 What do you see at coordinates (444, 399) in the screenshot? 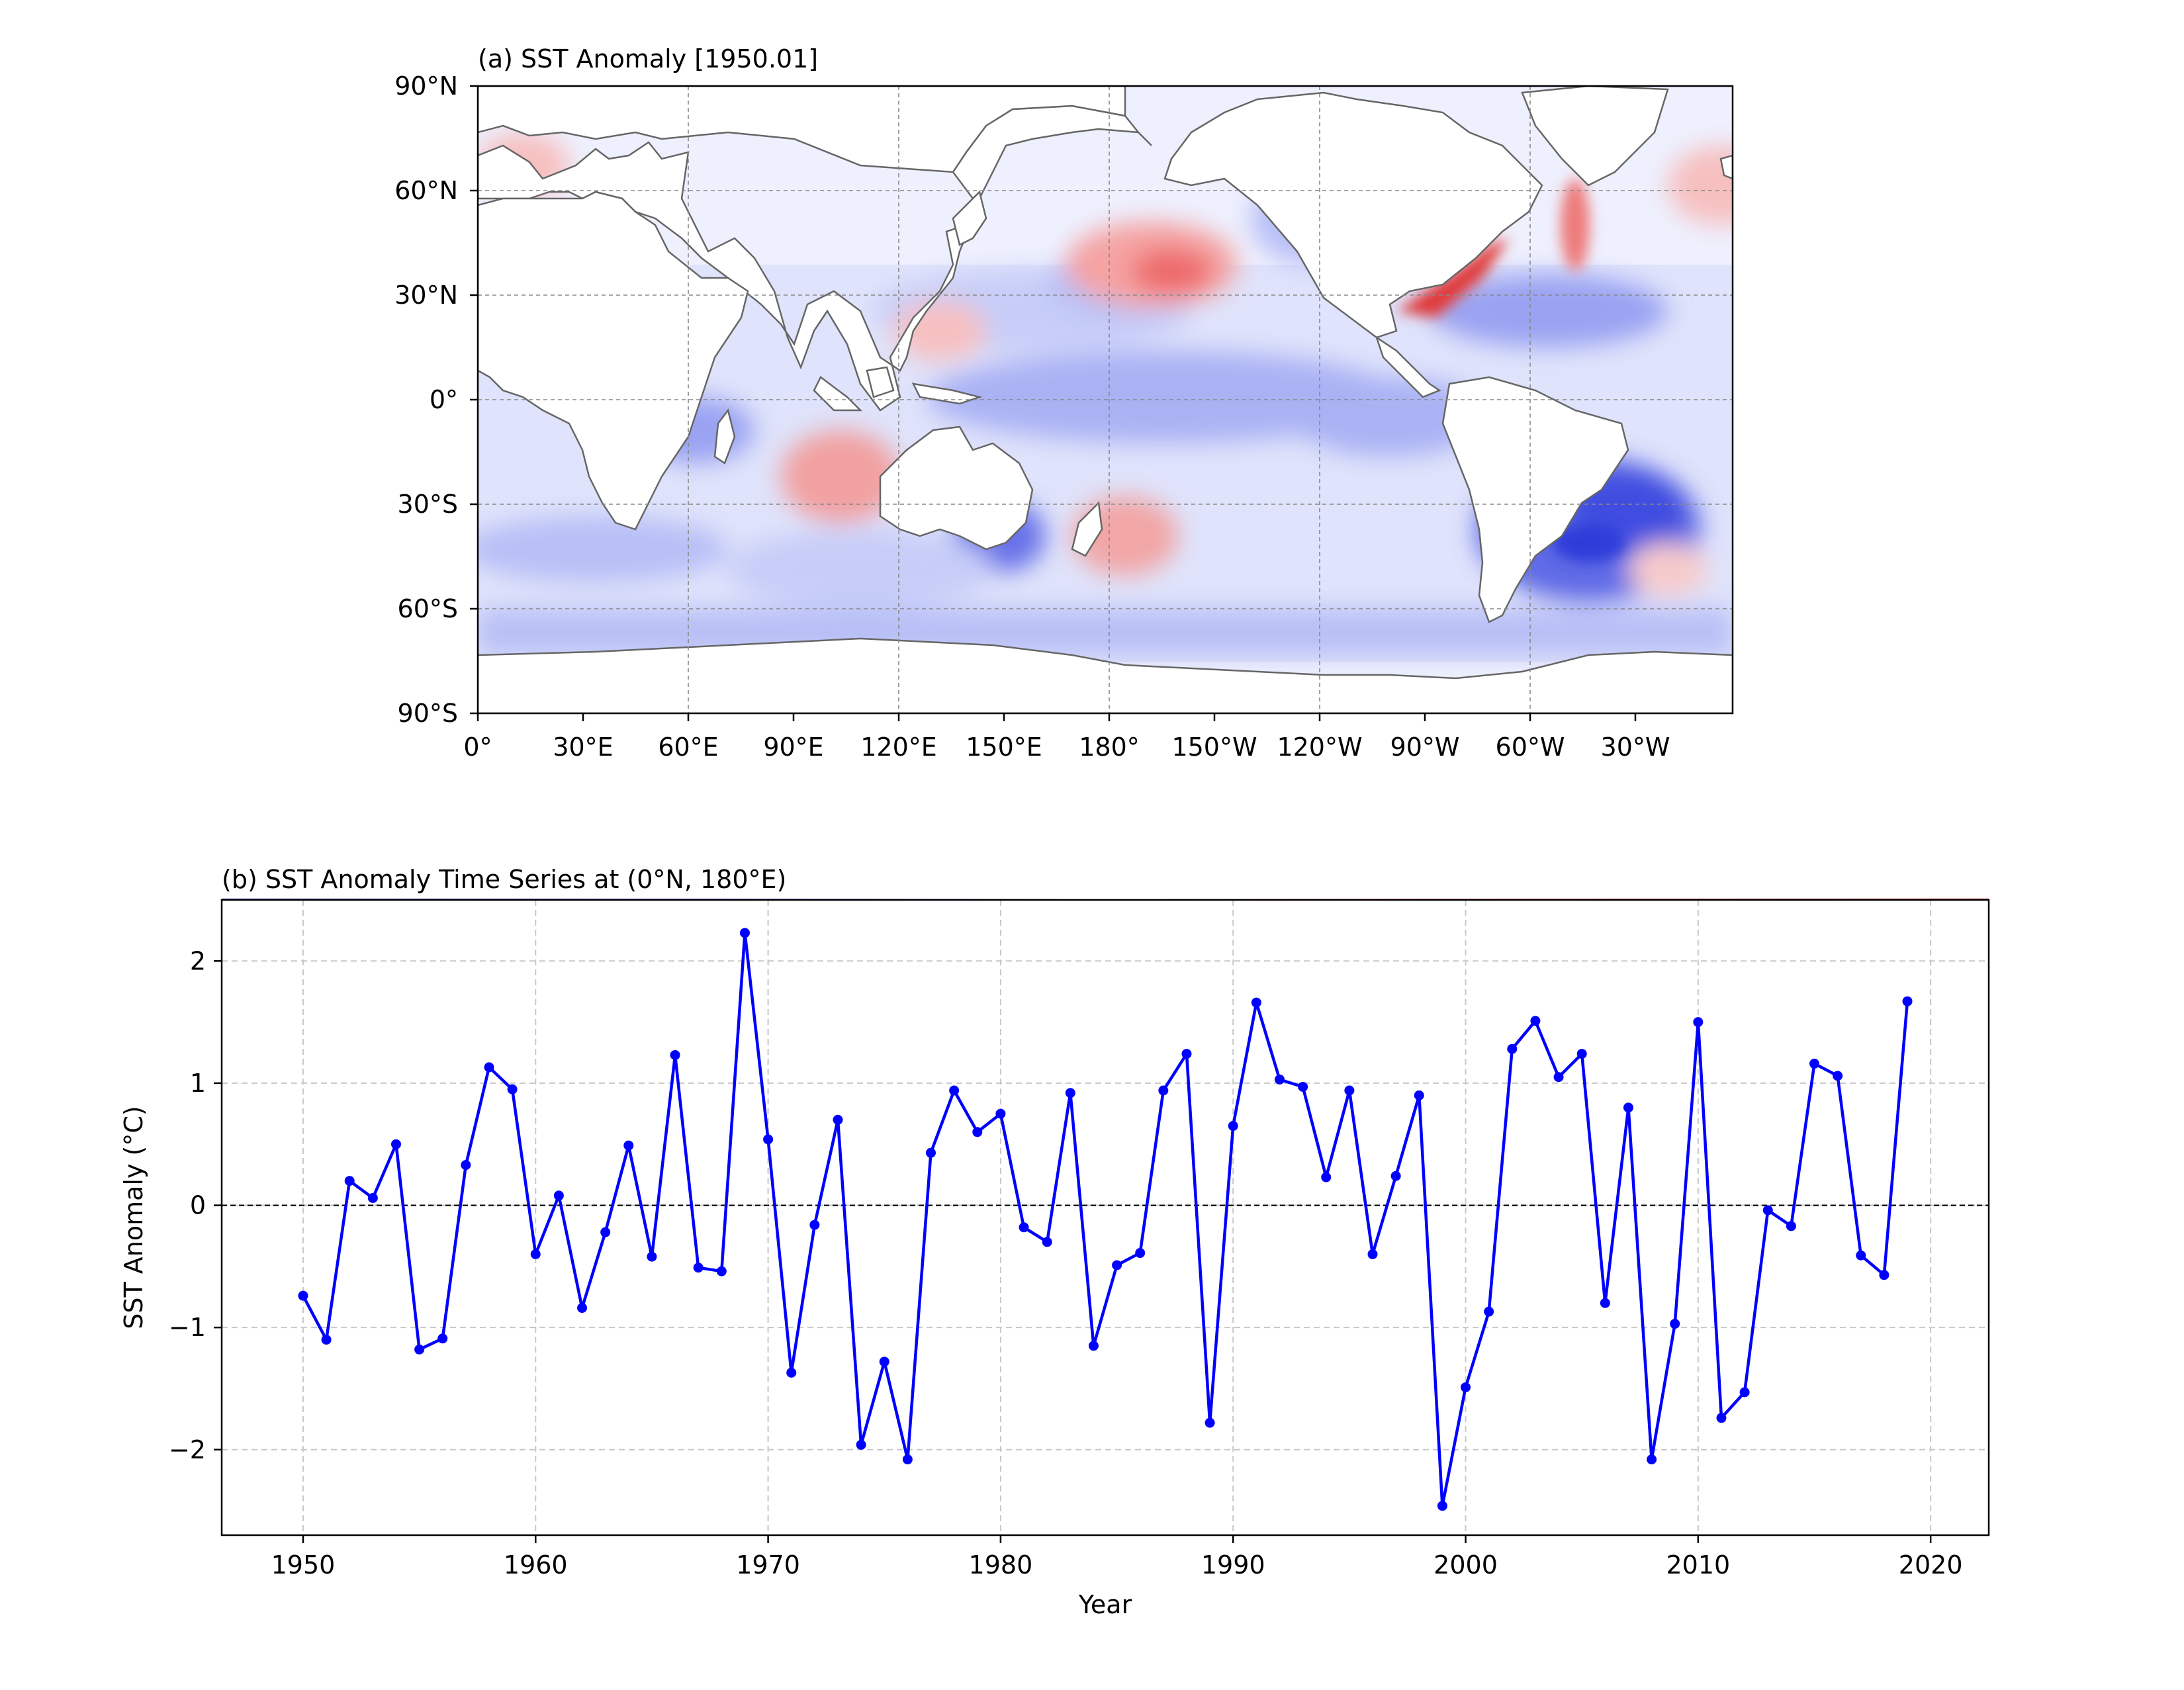
I see `lat-tick-label: 0°` at bounding box center [444, 399].